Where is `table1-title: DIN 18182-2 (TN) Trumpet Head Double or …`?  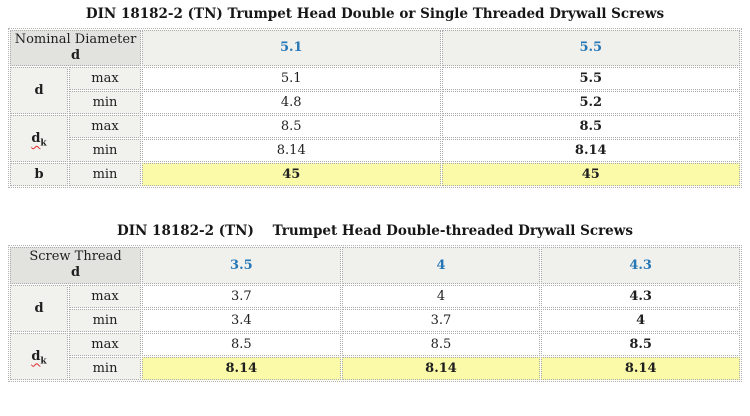
table1-title: DIN 18182-2 (TN) Trumpet Head Double or … is located at coordinates (375, 14).